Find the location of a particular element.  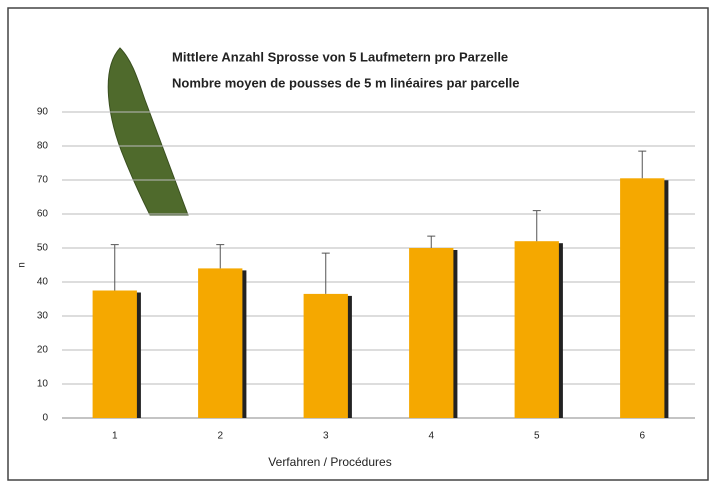

x-tick-label: 4 is located at coordinates (431, 436).